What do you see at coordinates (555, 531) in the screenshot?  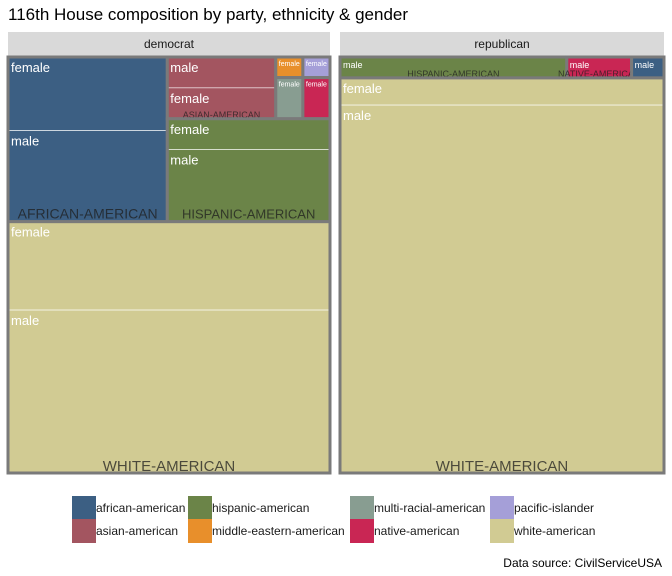 I see `legend-label-white-american: white-american` at bounding box center [555, 531].